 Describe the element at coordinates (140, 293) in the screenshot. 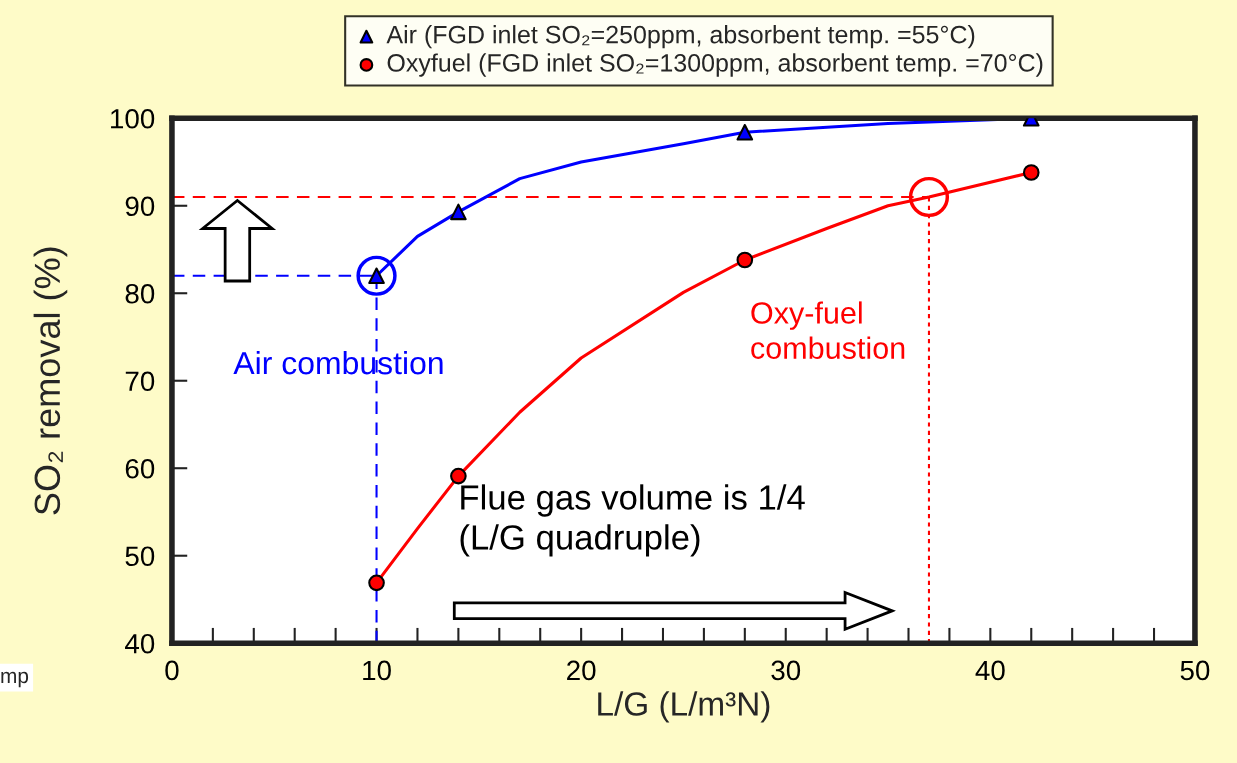

I see `y-tick-label: 80` at that location.